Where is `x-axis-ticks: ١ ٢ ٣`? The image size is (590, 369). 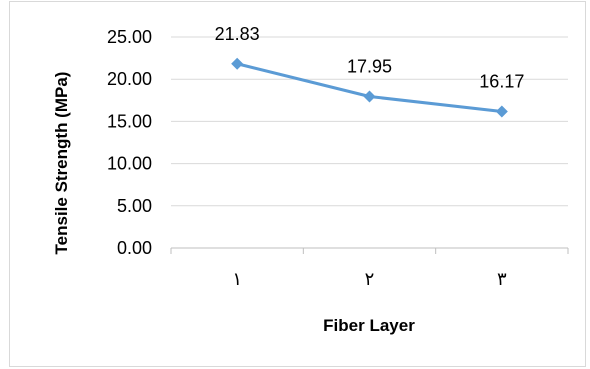
x-axis-ticks: ١ ٢ ٣ is located at coordinates (369, 279).